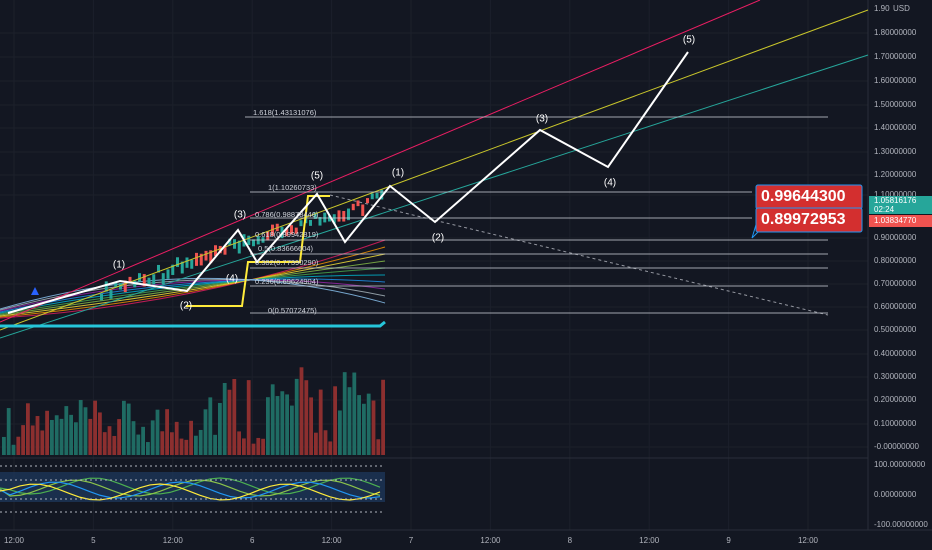 This screenshot has width=932, height=550. Describe the element at coordinates (895, 283) in the screenshot. I see `price-tick-label: 0.70000000` at that location.